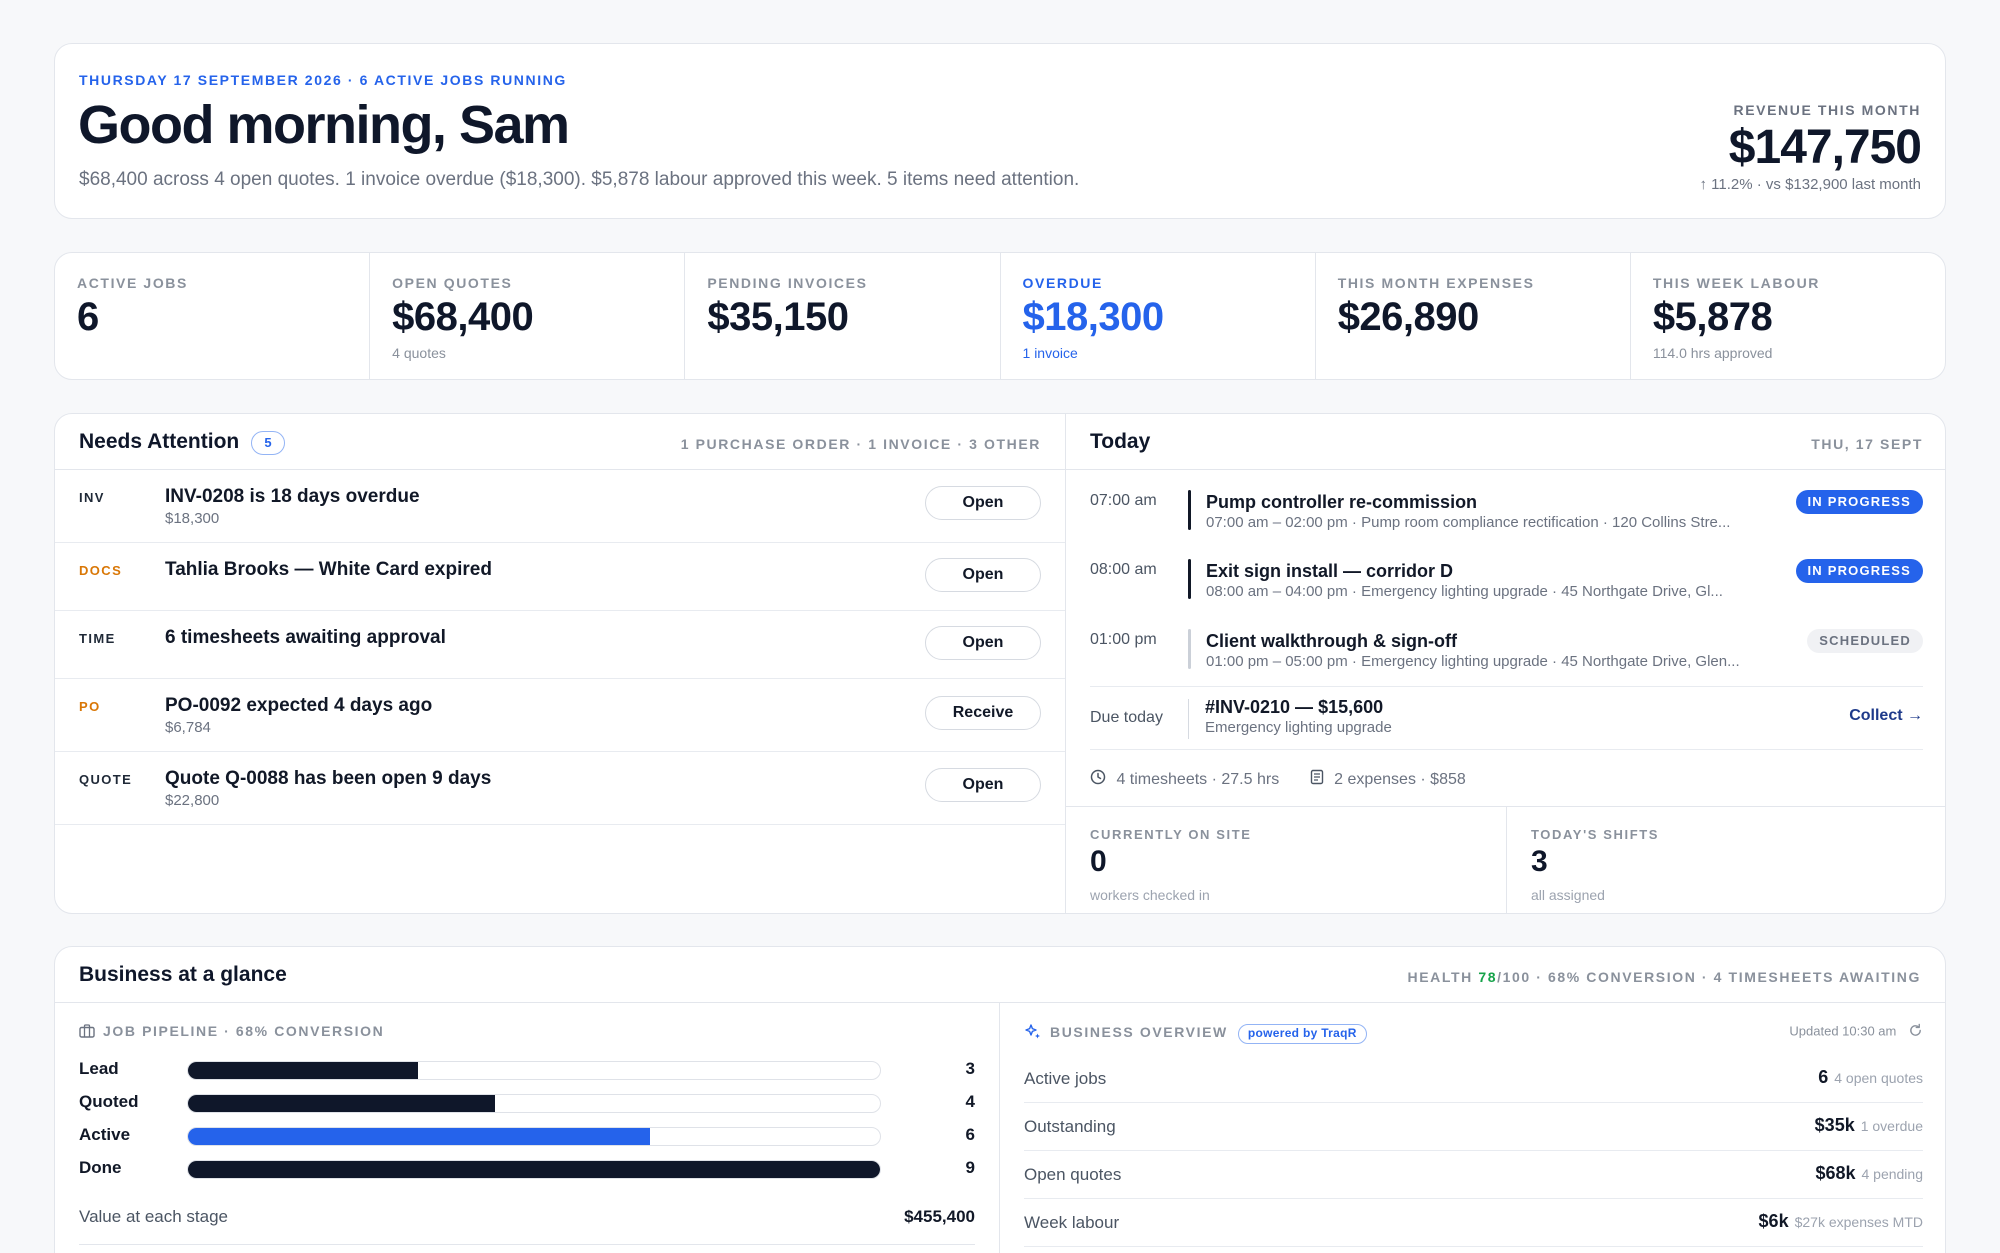 The width and height of the screenshot is (2000, 1253). What do you see at coordinates (1473, 1127) in the screenshot?
I see `overview-row: Outstanding $35k 1 overdue` at bounding box center [1473, 1127].